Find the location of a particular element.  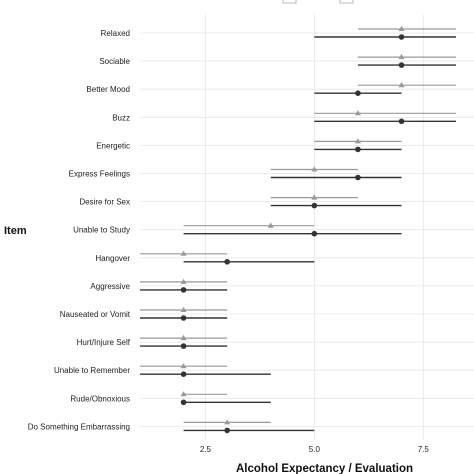

x-tick-labels: 2.5 5.0 7.5 is located at coordinates (315, 449).